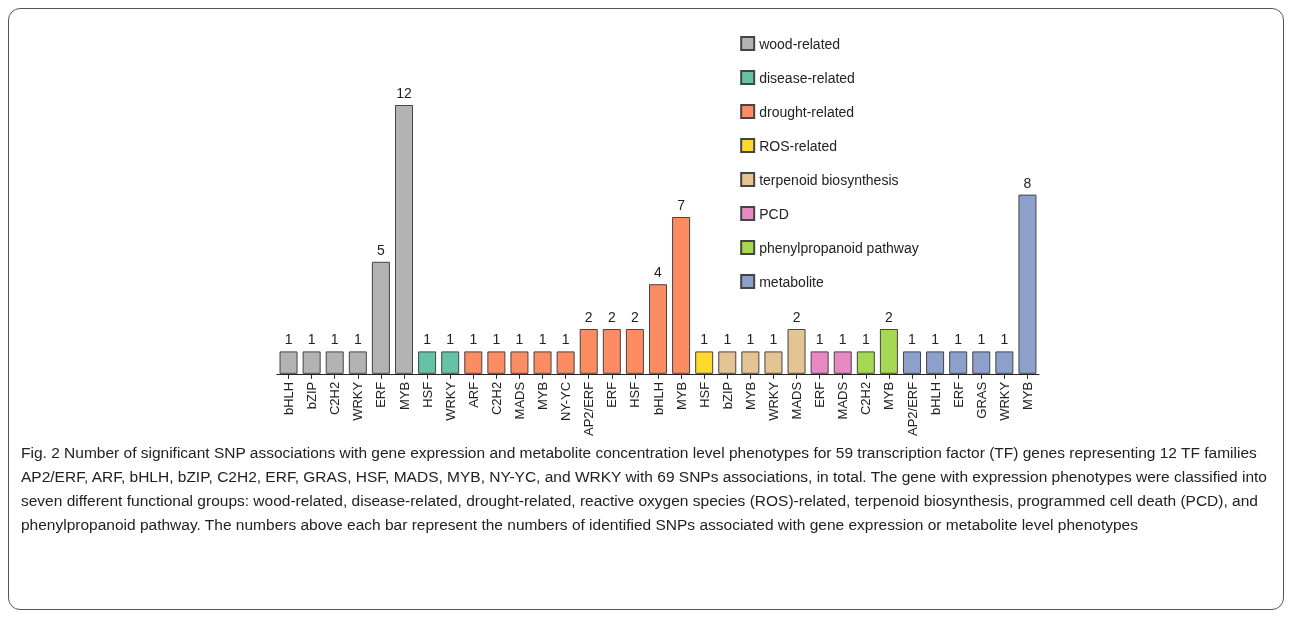  I want to click on data-label: 7, so click(681, 205).